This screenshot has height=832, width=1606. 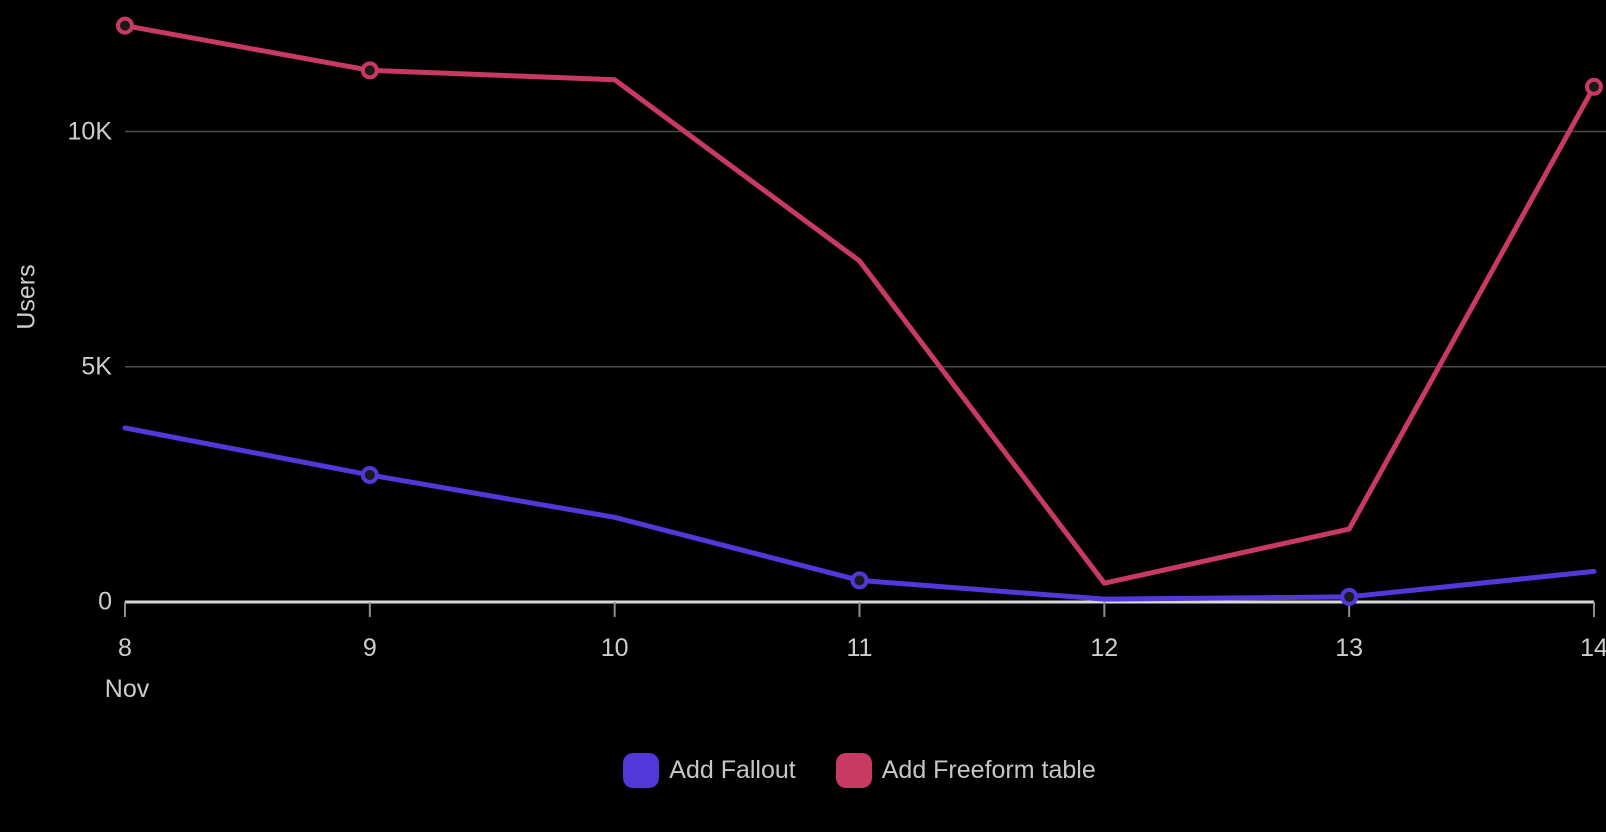 I want to click on y-tick-label-5K: 5K, so click(x=96, y=366).